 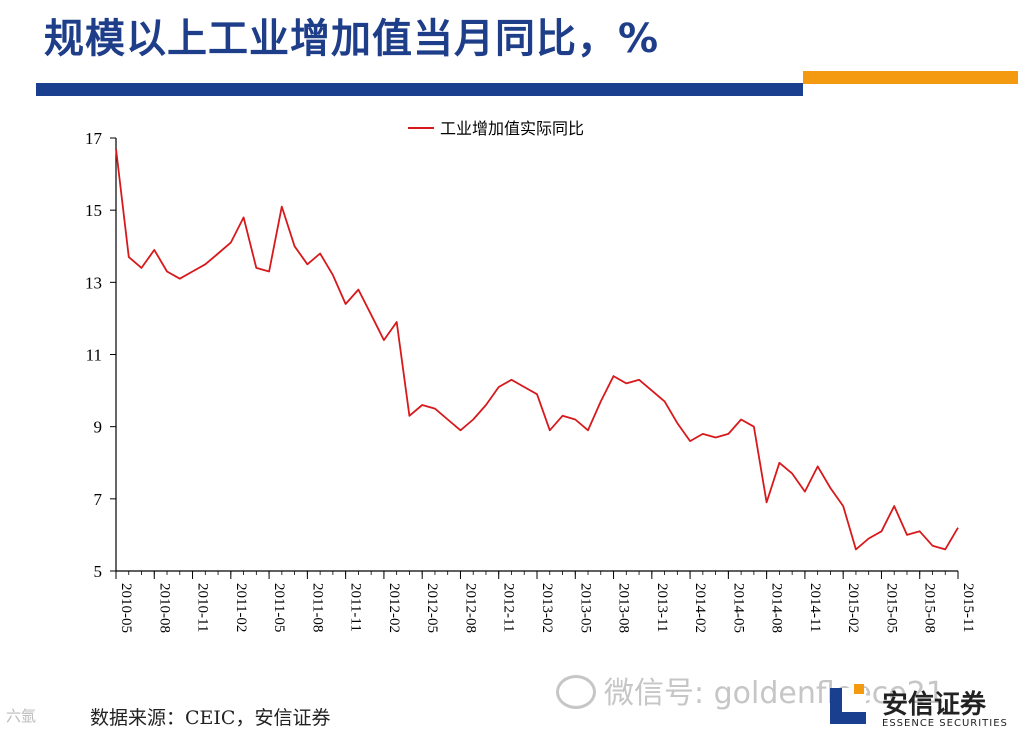 What do you see at coordinates (279, 607) in the screenshot?
I see `x-tick-label: 2011-05` at bounding box center [279, 607].